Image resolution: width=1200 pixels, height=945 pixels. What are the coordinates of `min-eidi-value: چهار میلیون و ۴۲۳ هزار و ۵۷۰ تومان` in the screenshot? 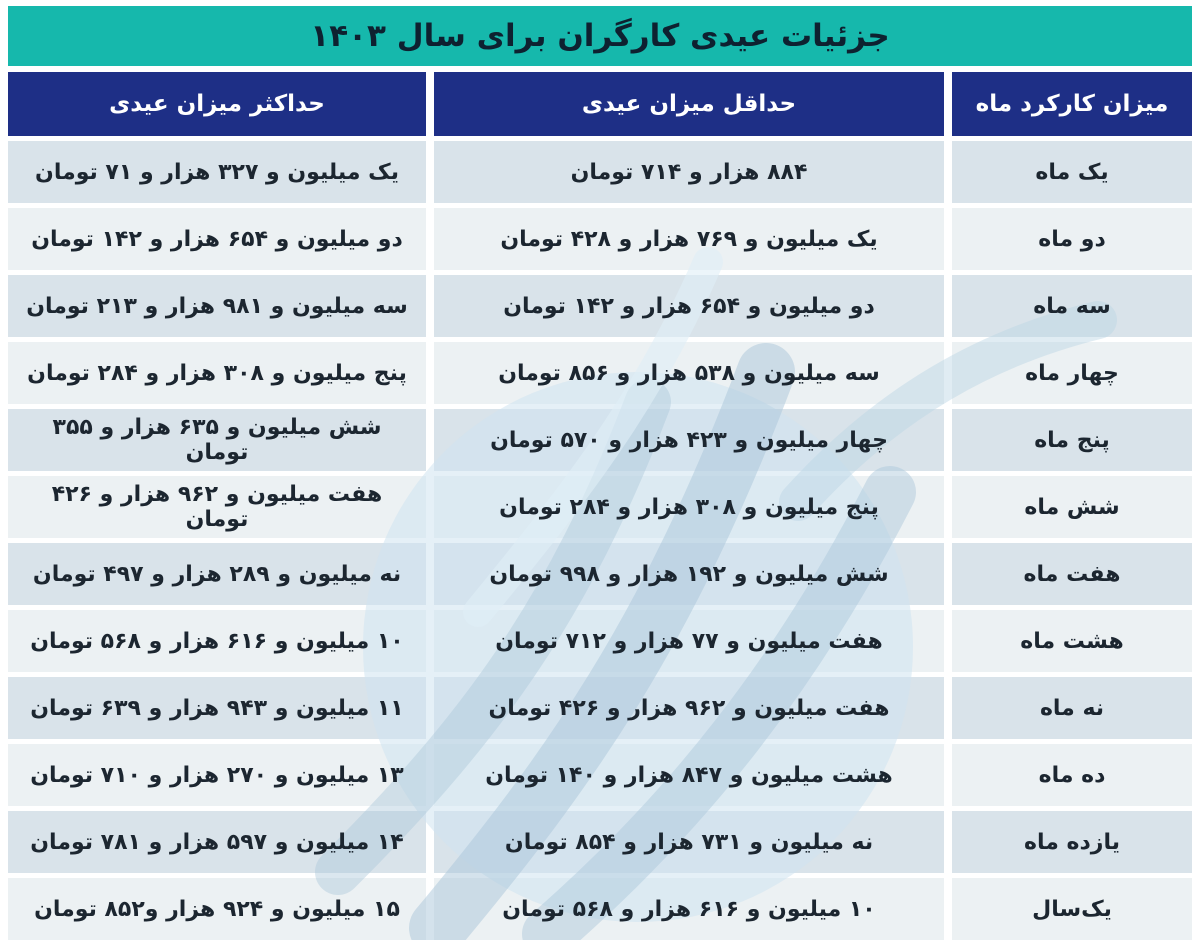 It's located at (689, 440).